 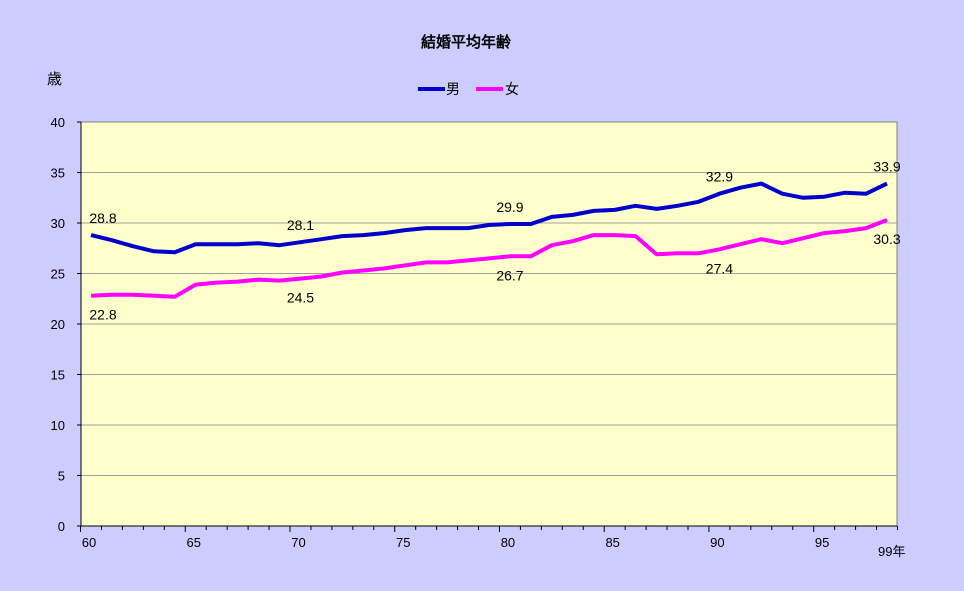 I want to click on y-tick-label: 15, so click(x=58, y=375).